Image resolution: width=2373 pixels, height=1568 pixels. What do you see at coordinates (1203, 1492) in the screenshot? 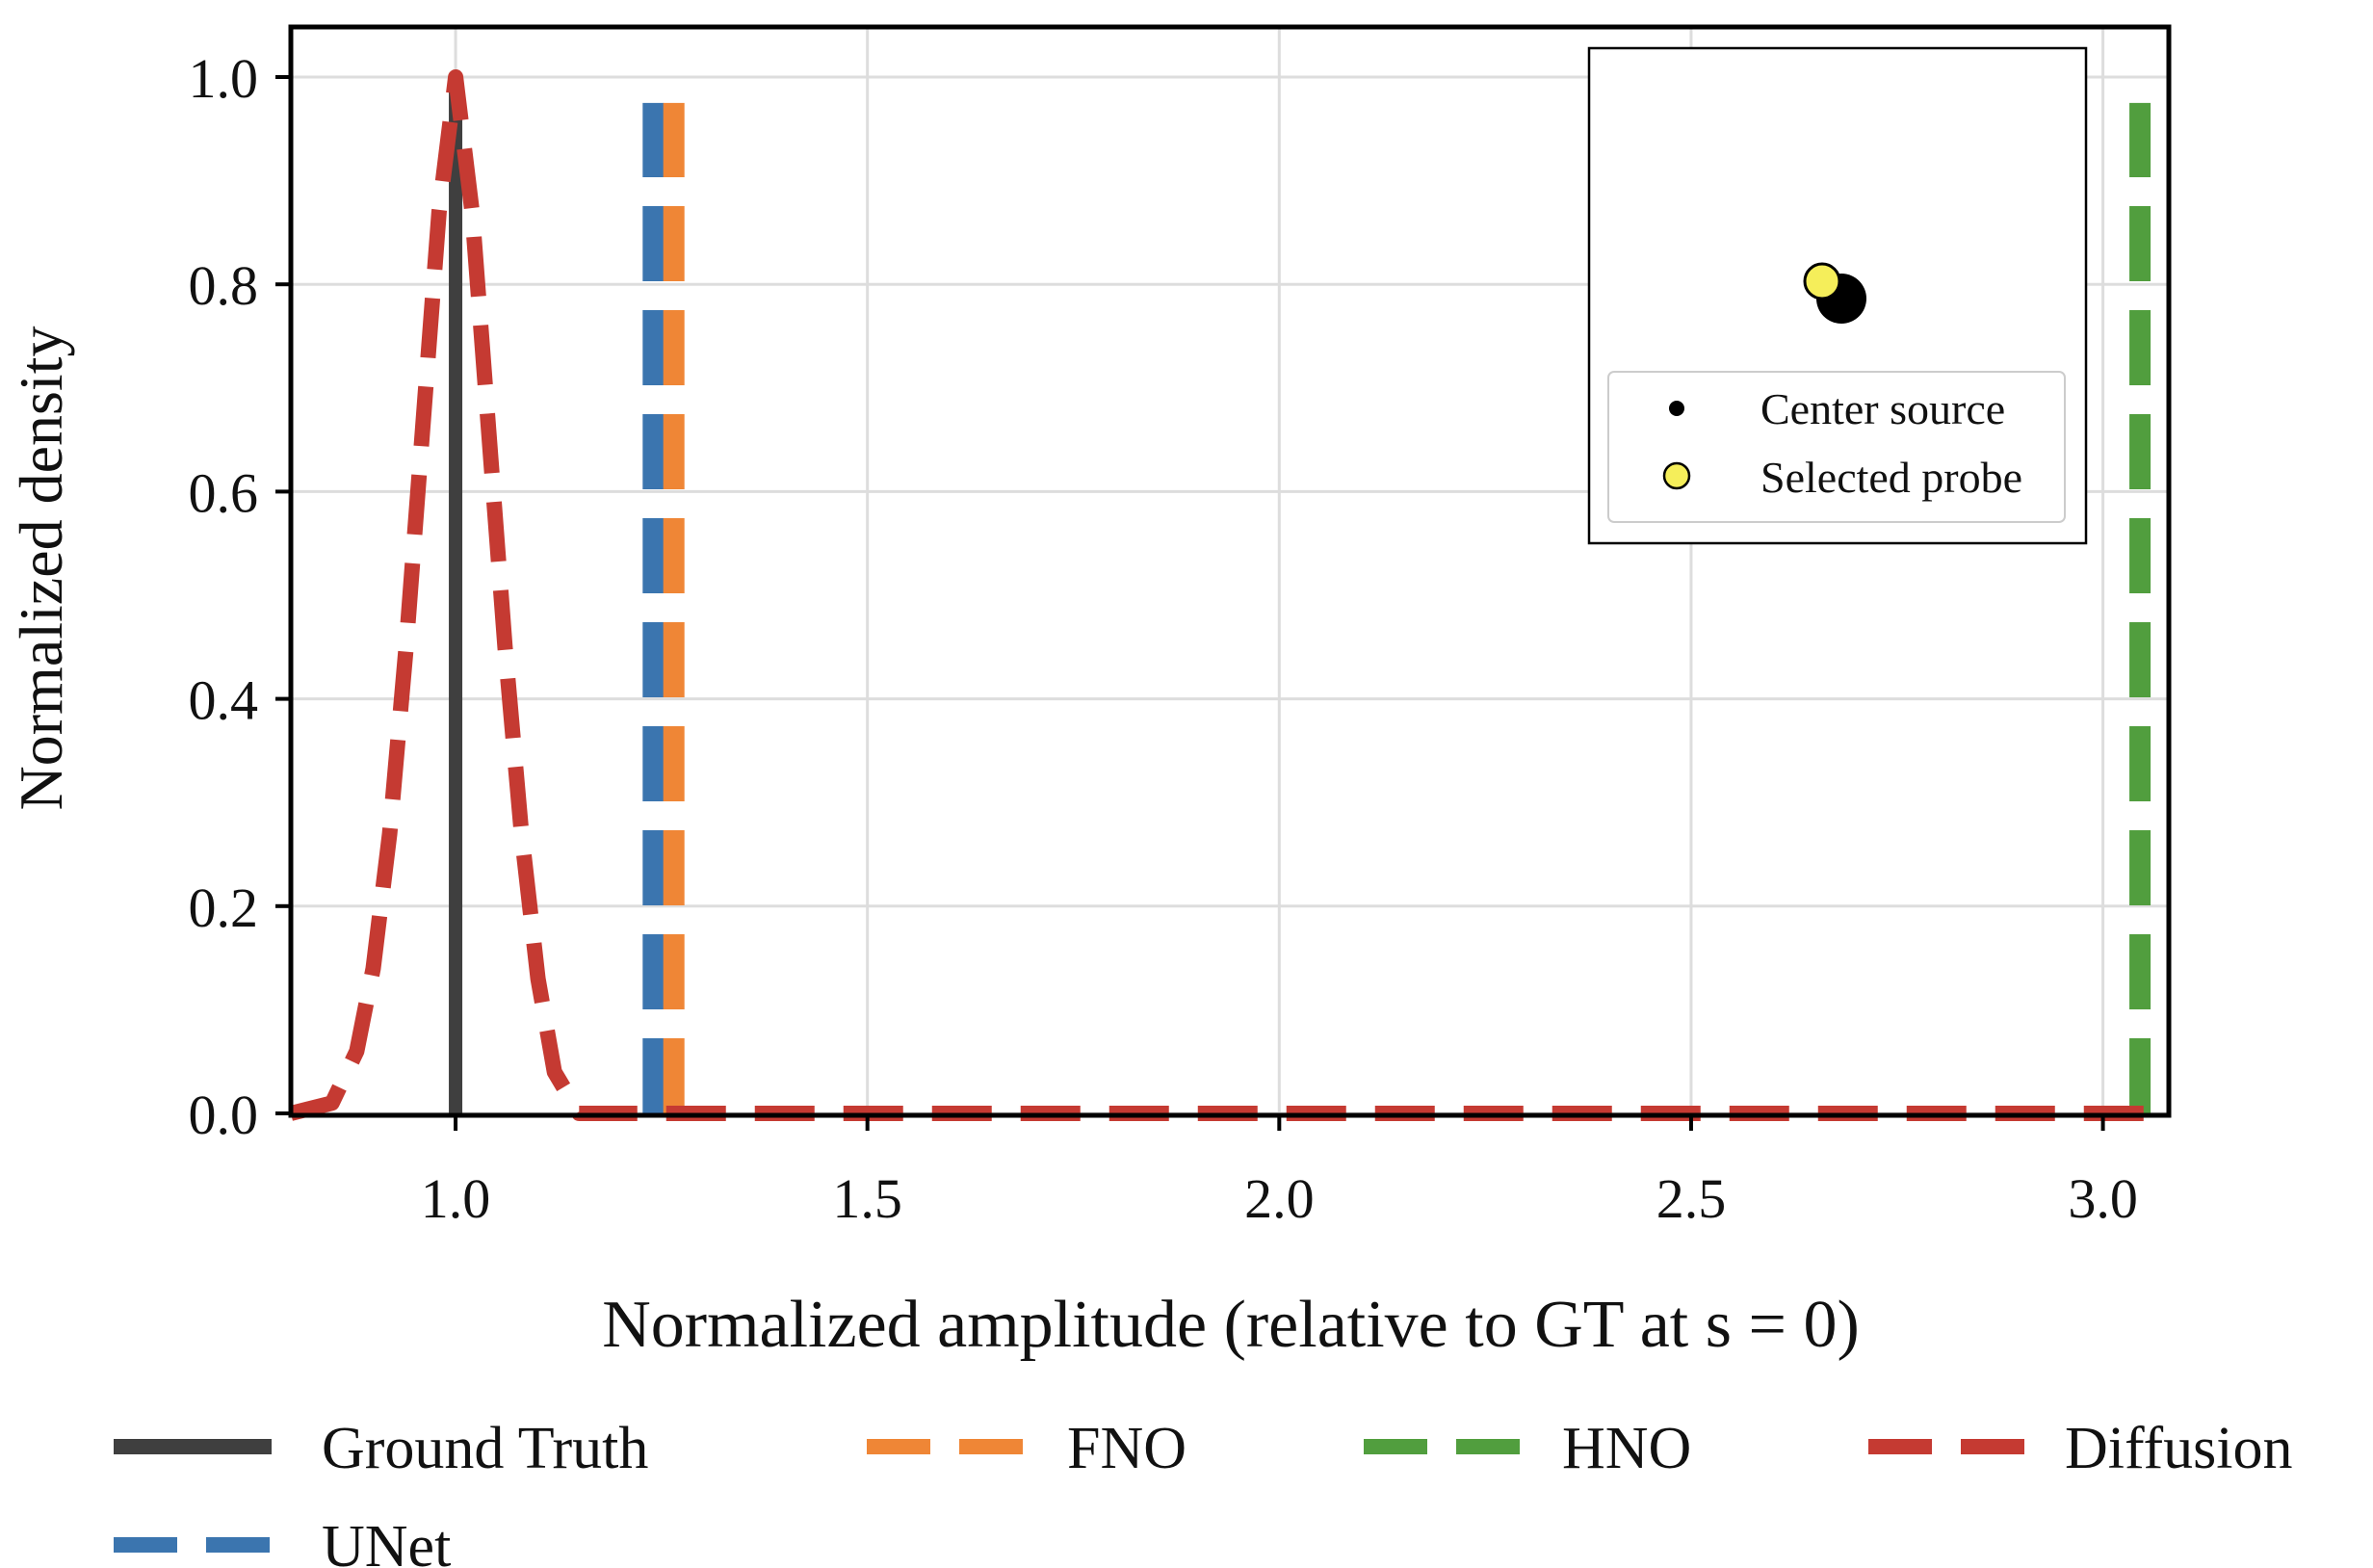
I see `legend: Ground Truth FNO HNO Diffusion UNet` at bounding box center [1203, 1492].